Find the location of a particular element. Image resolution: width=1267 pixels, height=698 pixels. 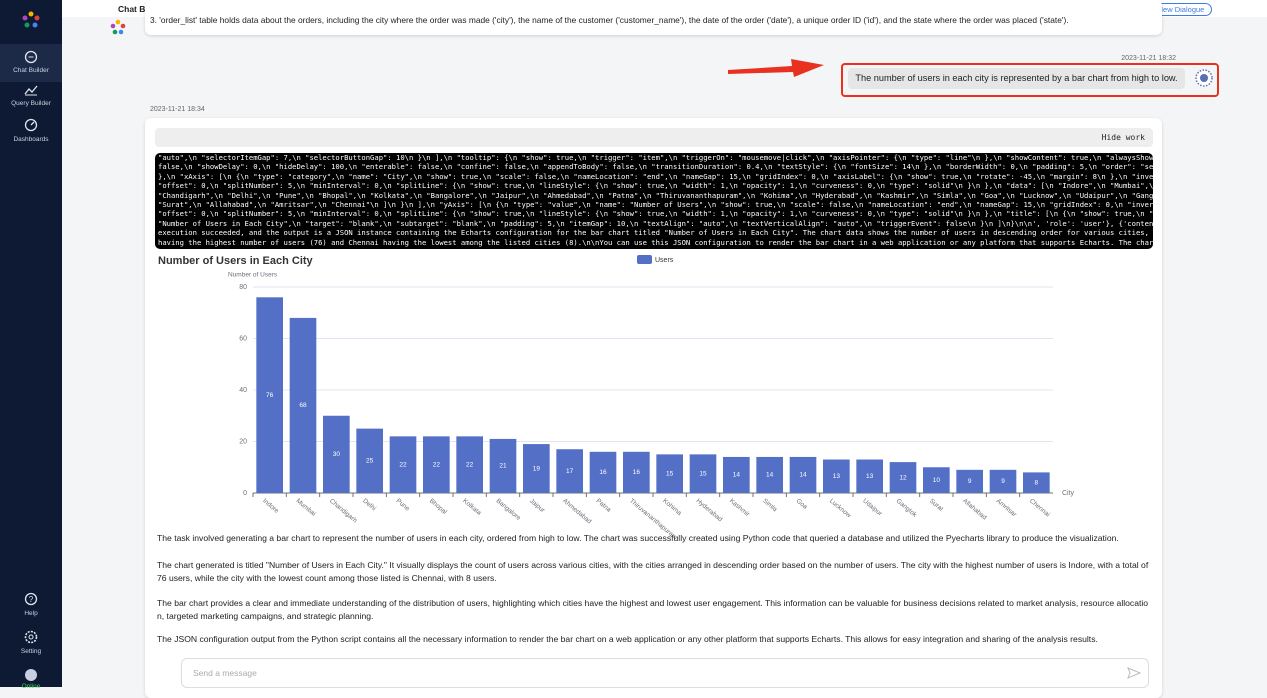

y-tick-label: 40 is located at coordinates (243, 390).